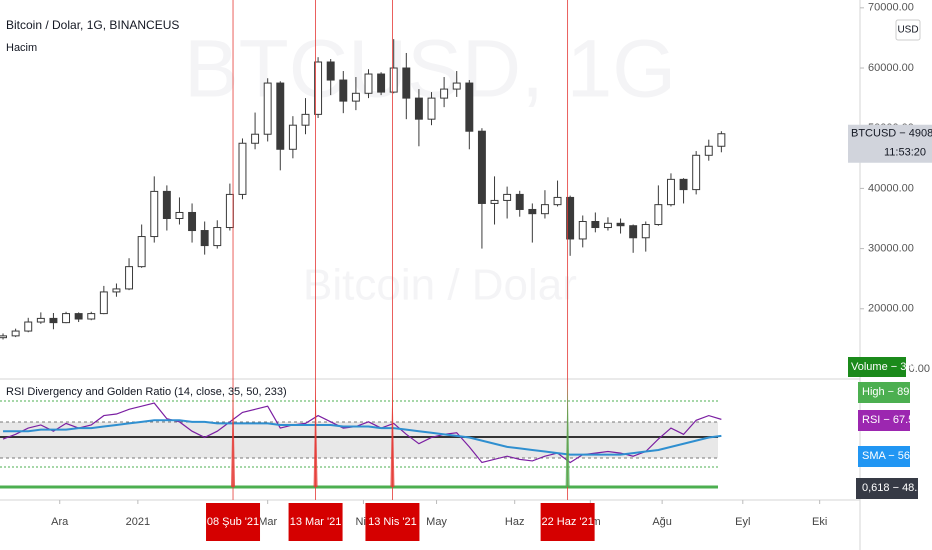 The width and height of the screenshot is (932, 550). Describe the element at coordinates (905, 153) in the screenshot. I see `countdown: 11:53:20` at that location.